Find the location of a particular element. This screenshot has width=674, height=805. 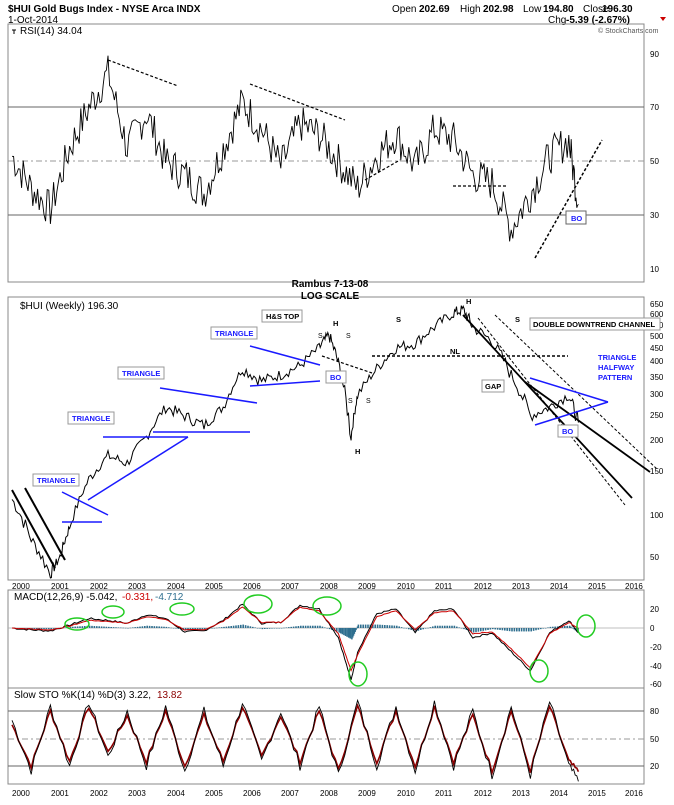

year-tick: 2000 is located at coordinates (21, 586).